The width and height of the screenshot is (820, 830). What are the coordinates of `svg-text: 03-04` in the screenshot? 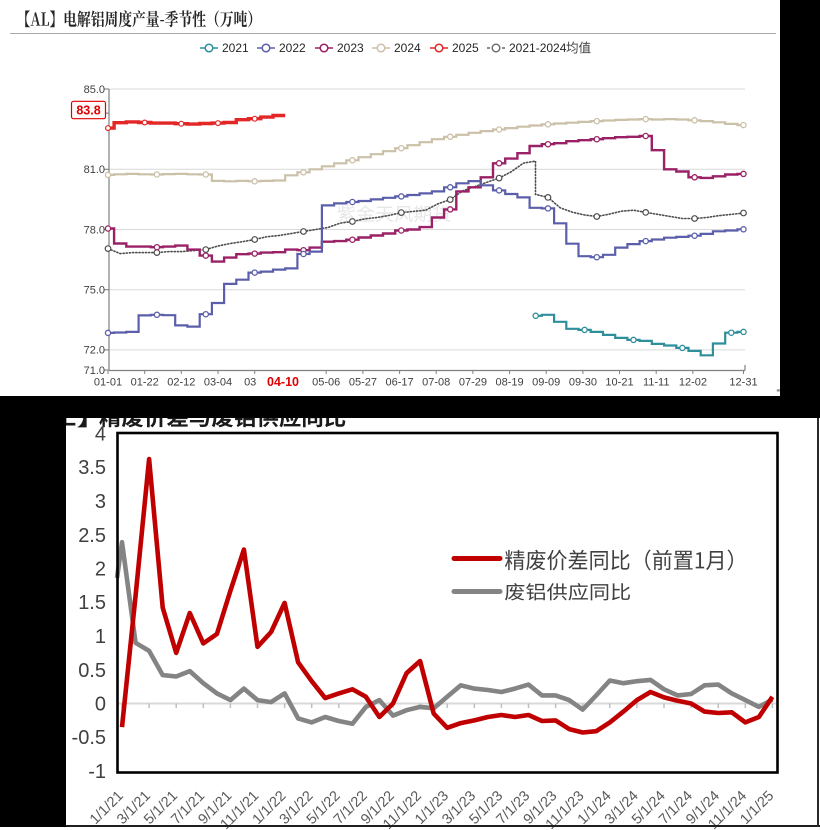 It's located at (218, 383).